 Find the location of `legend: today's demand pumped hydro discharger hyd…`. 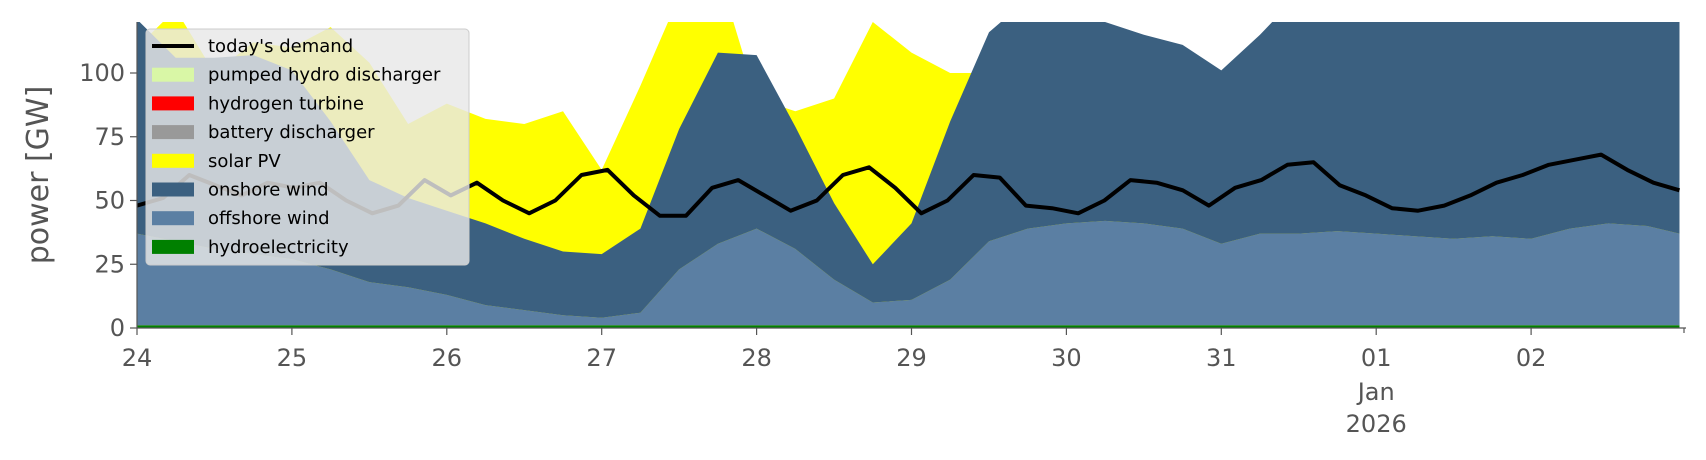

legend: today's demand pumped hydro discharger hyd… is located at coordinates (307, 147).